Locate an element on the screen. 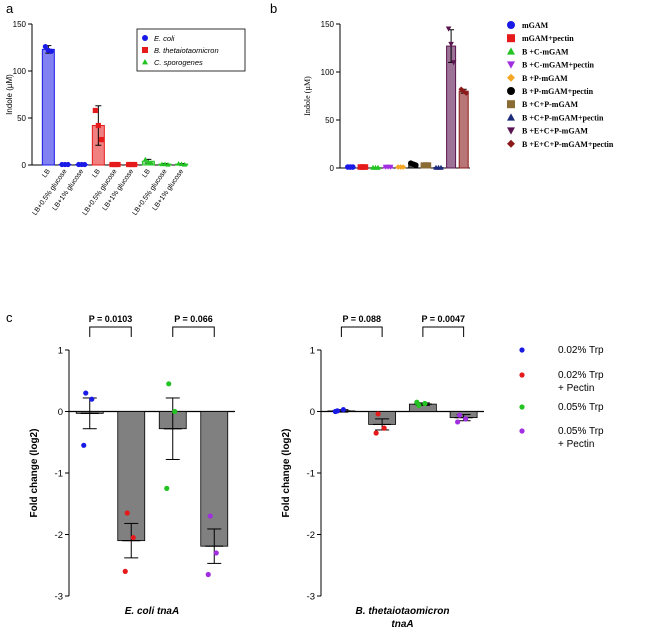 The image size is (664, 632). panel-c-ecoli-significance-bracket is located at coordinates (110, 331).